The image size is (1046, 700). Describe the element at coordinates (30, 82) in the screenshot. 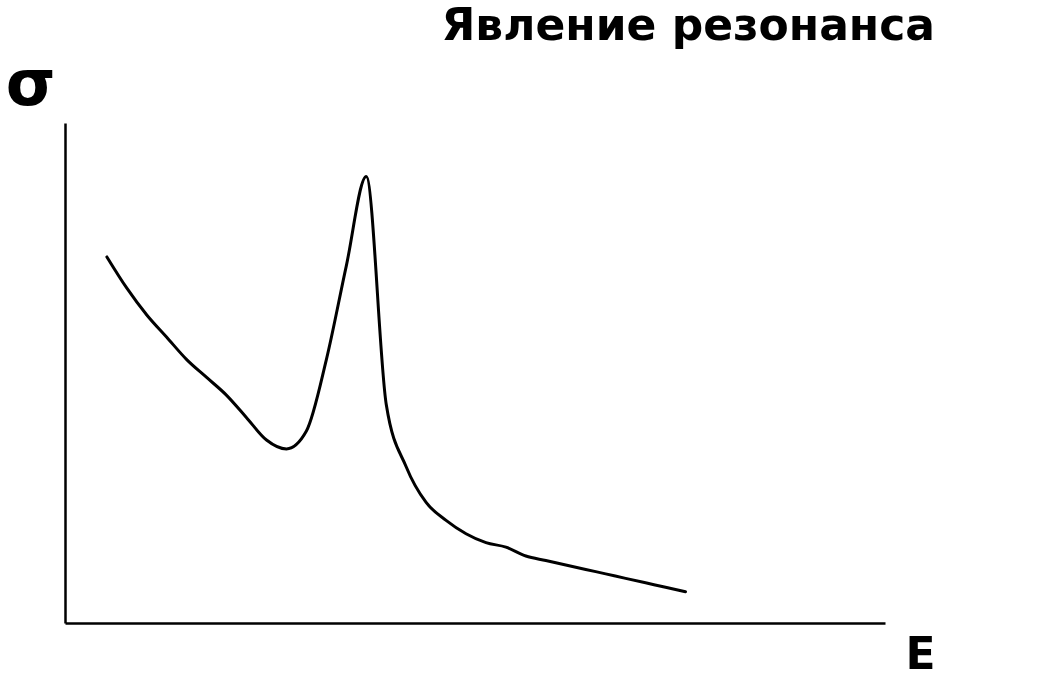

I see `y-axis-title: σ` at that location.